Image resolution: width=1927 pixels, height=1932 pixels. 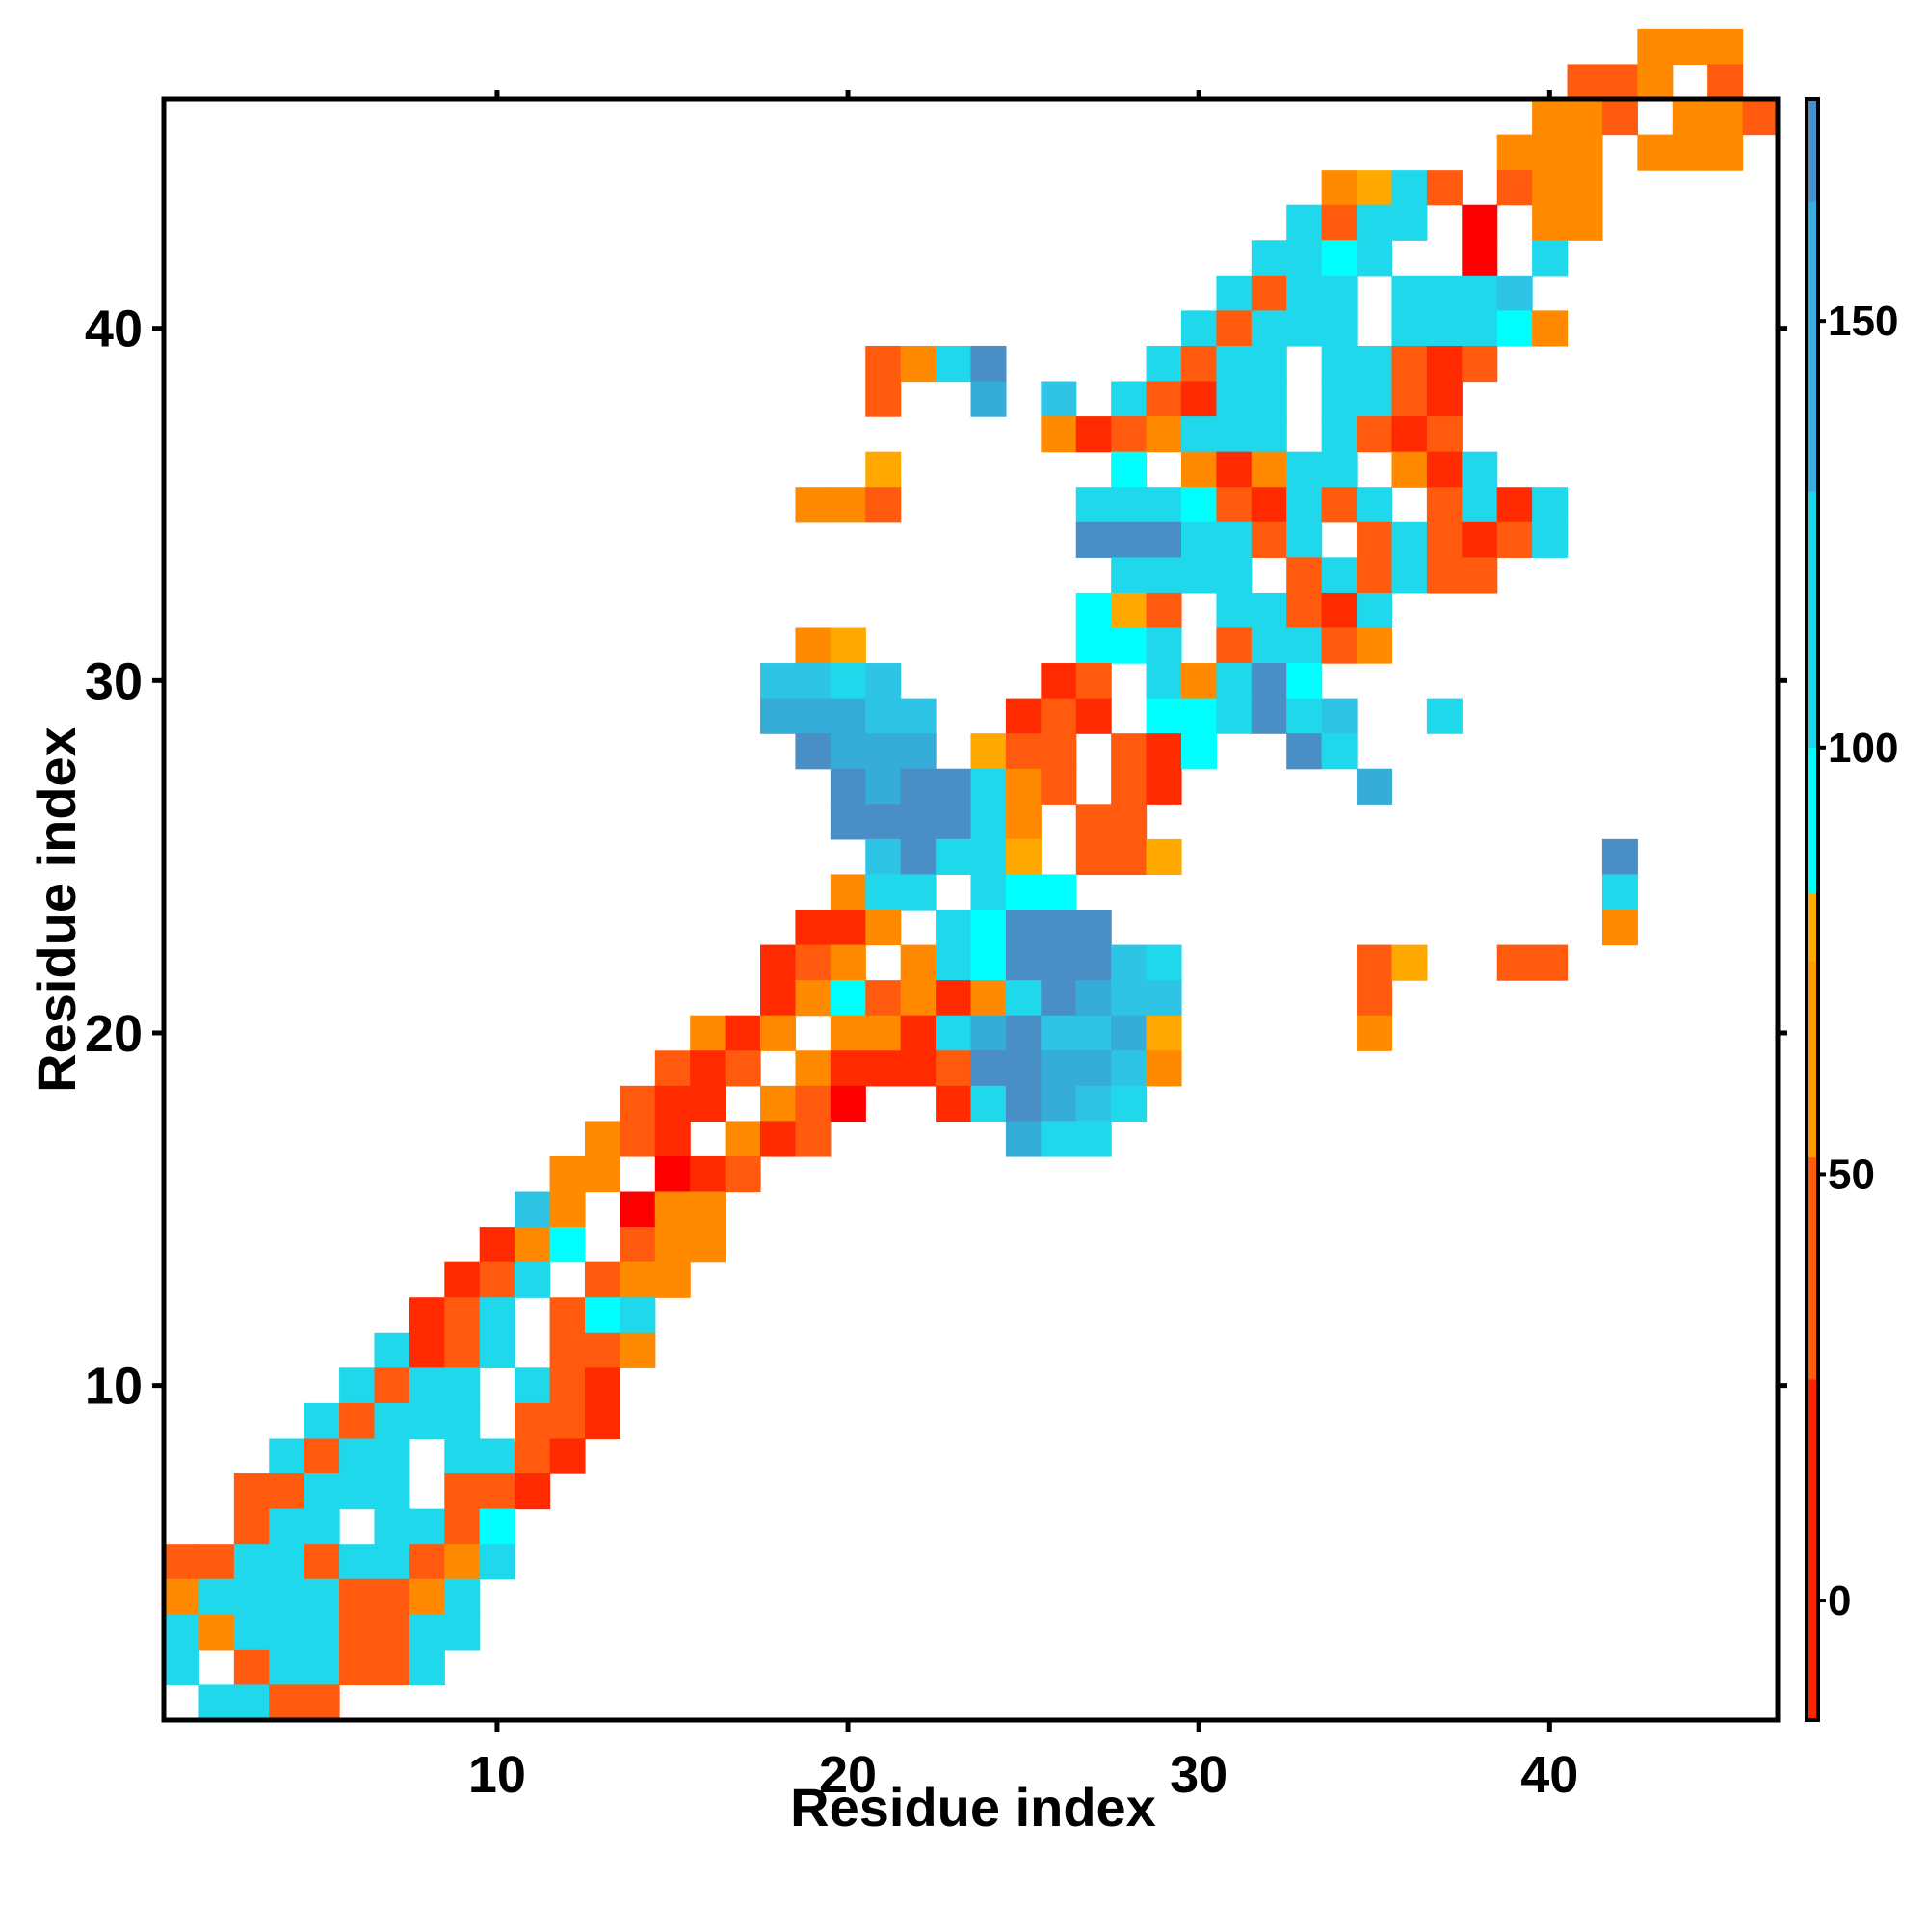 What do you see at coordinates (114, 681) in the screenshot?
I see `y-tick-label: 30` at bounding box center [114, 681].